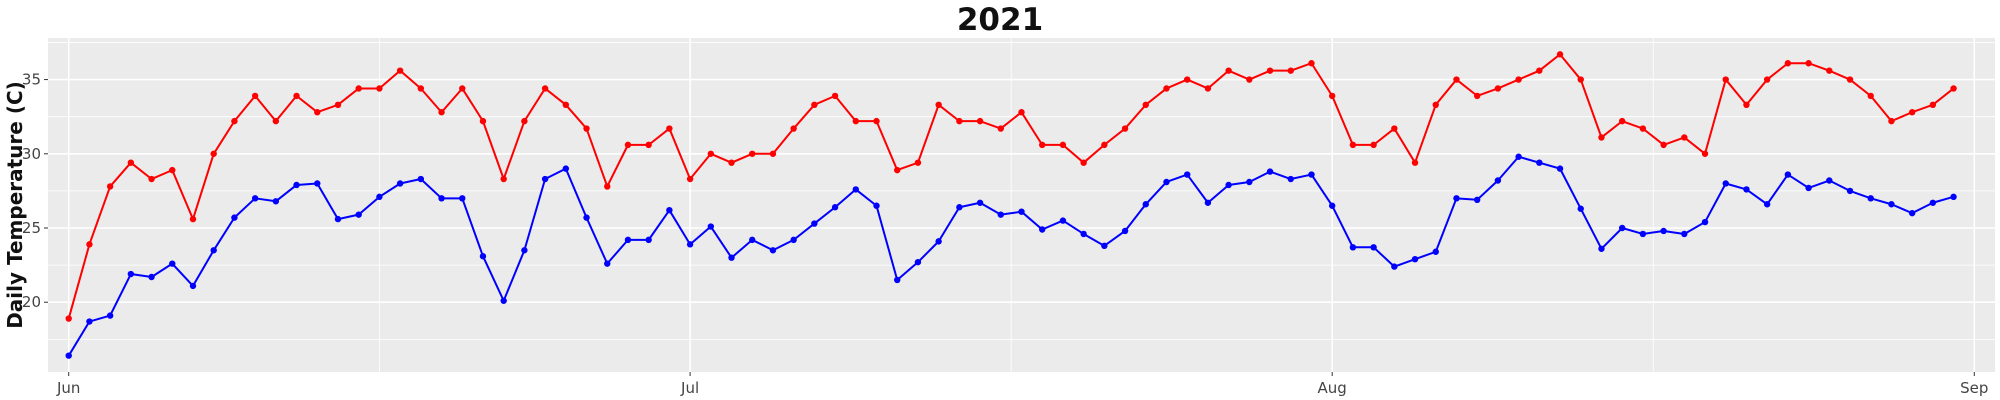 The image size is (2000, 400). I want to click on y-axis: 20 25 30 35, so click(35, 191).